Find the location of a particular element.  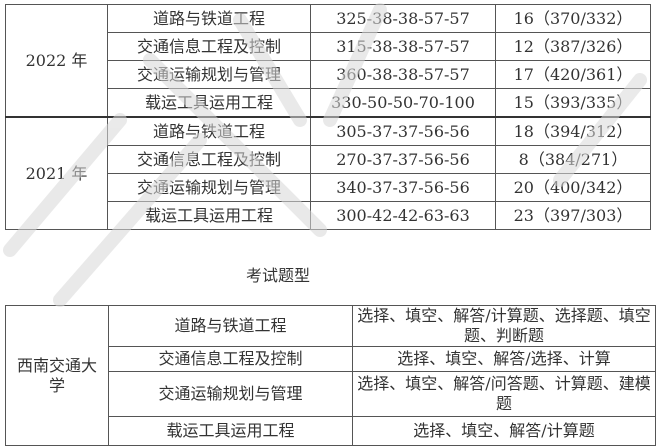

year-cell: 2021 年 is located at coordinates (56, 173).